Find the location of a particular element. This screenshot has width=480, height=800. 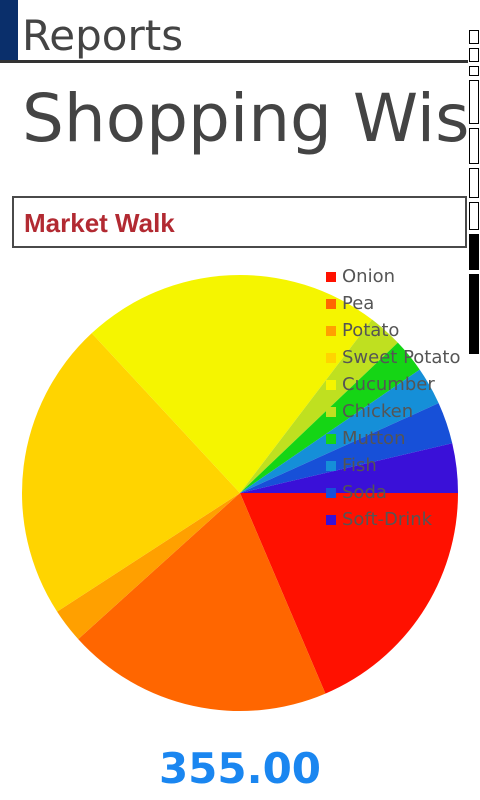

legend-label: Sweet Potato is located at coordinates (401, 357).